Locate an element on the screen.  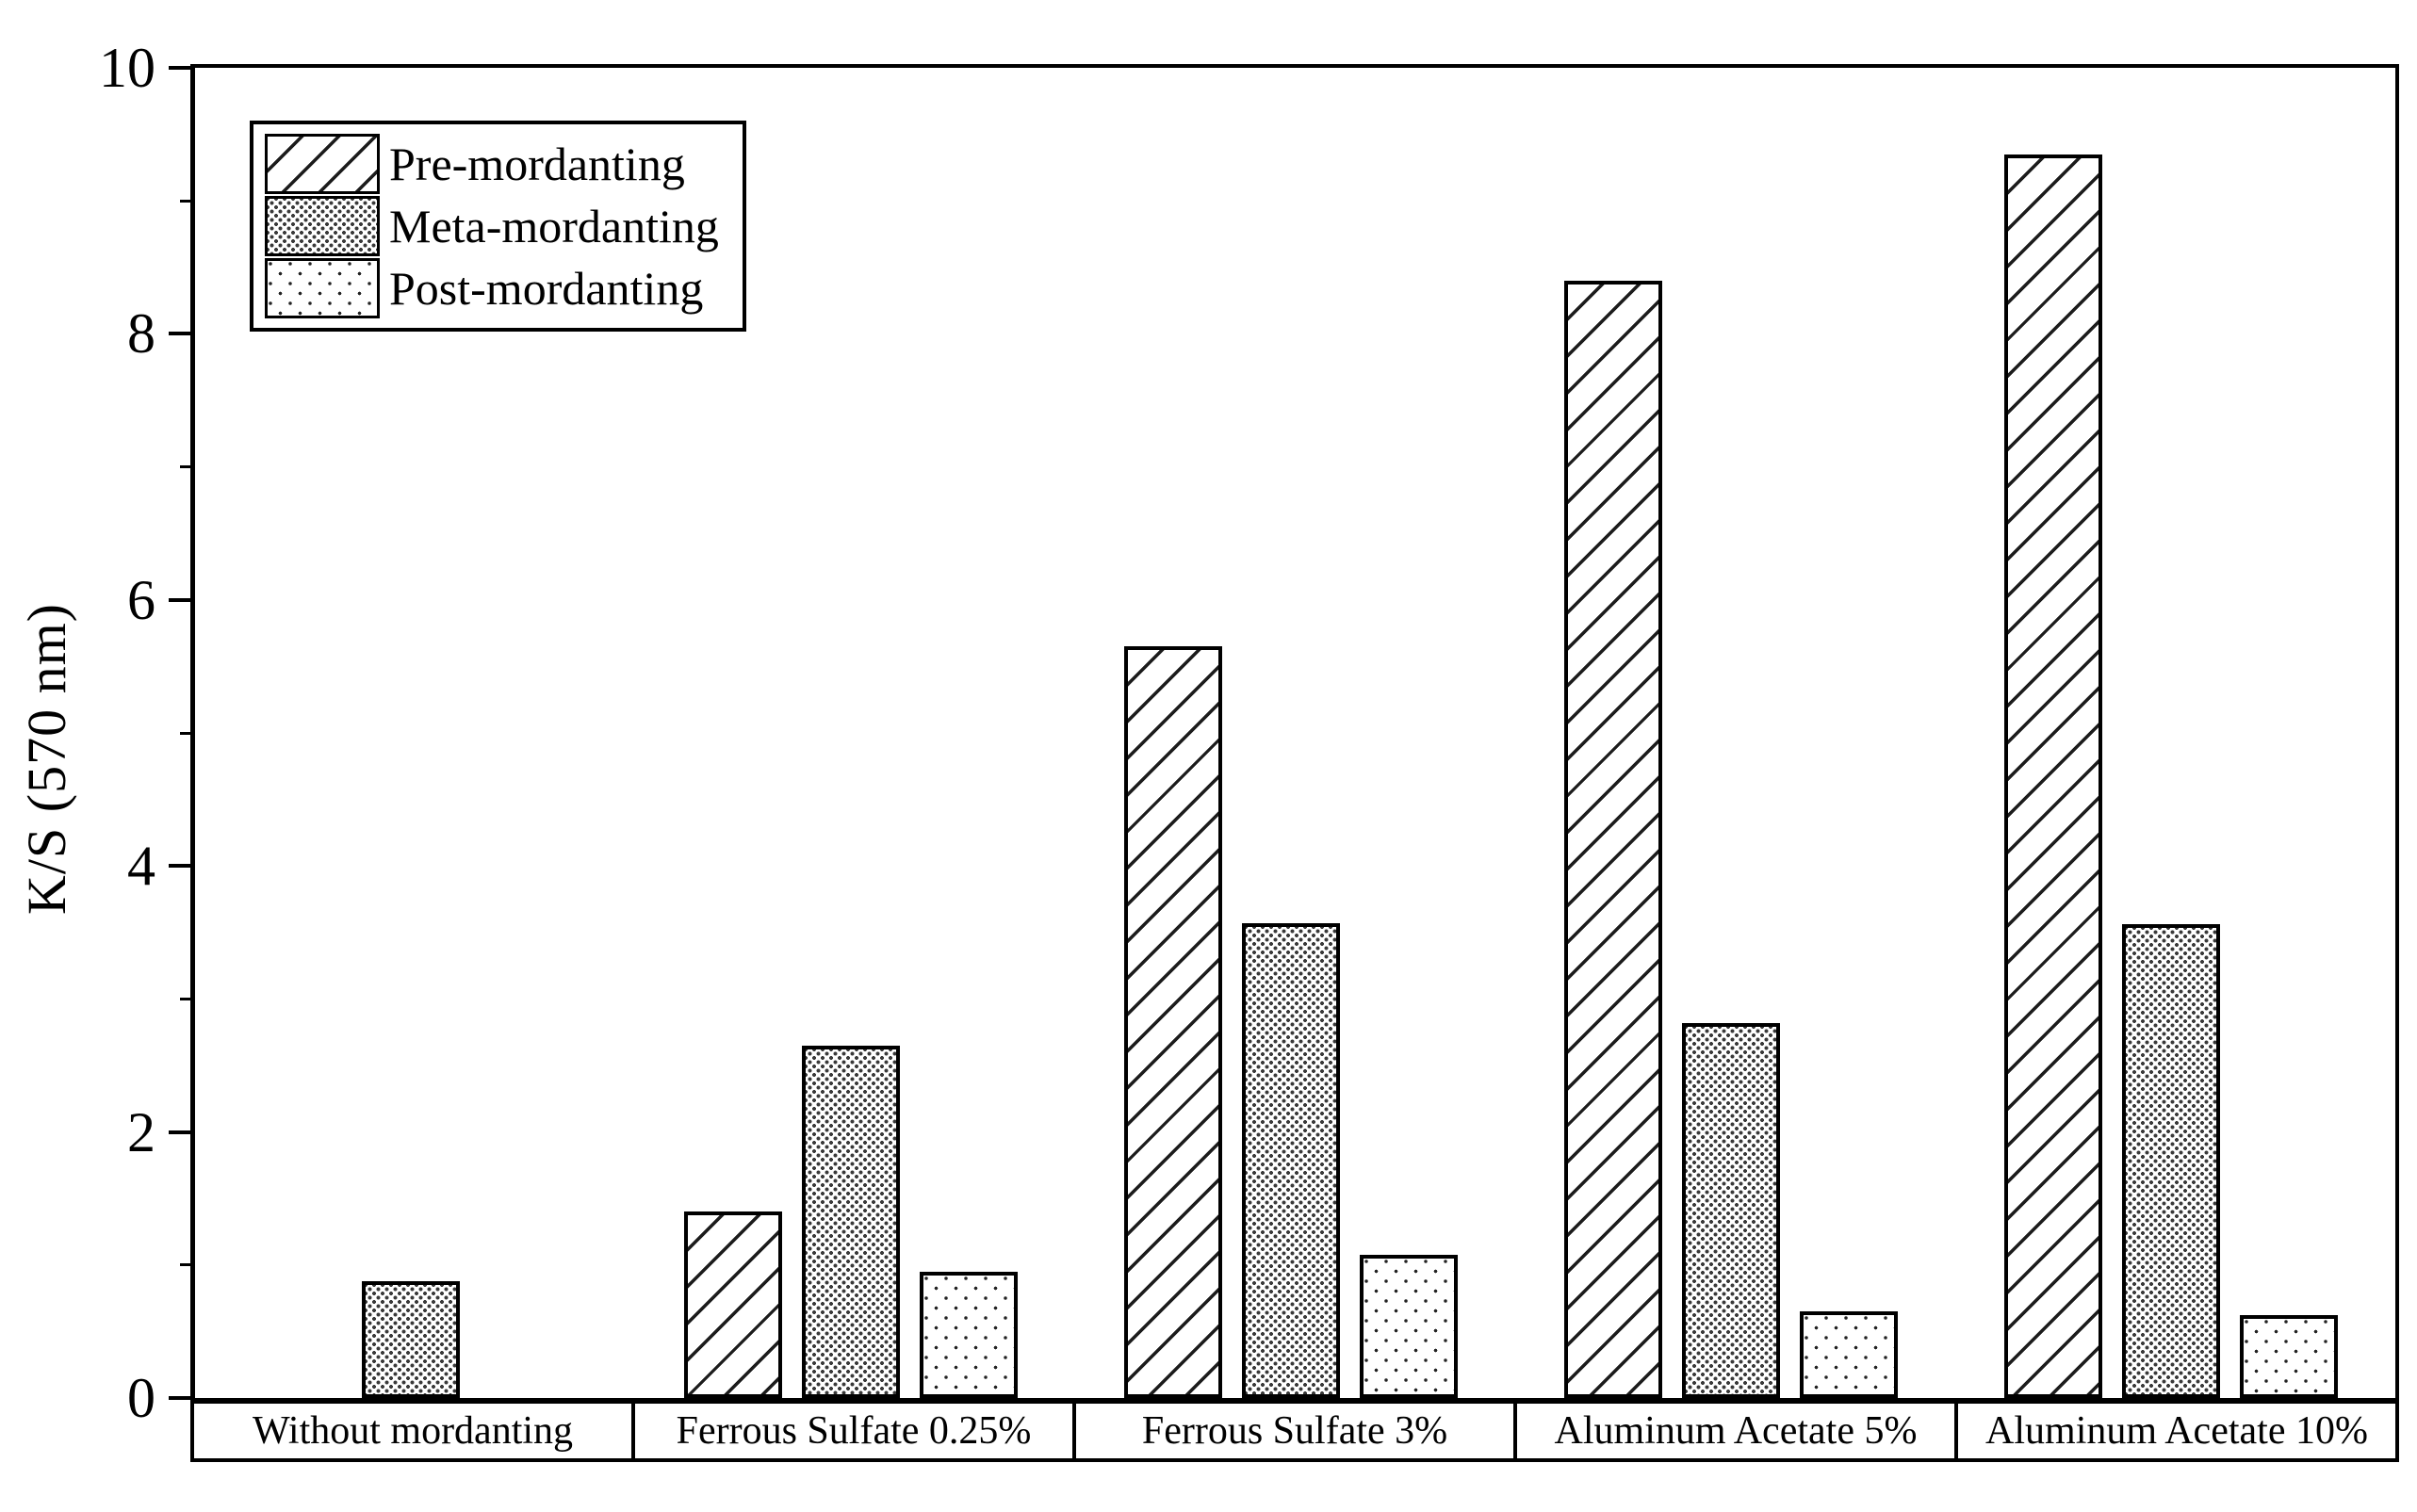
category-cell: Ferrous Sulfate 3% is located at coordinates (1292, 1431).